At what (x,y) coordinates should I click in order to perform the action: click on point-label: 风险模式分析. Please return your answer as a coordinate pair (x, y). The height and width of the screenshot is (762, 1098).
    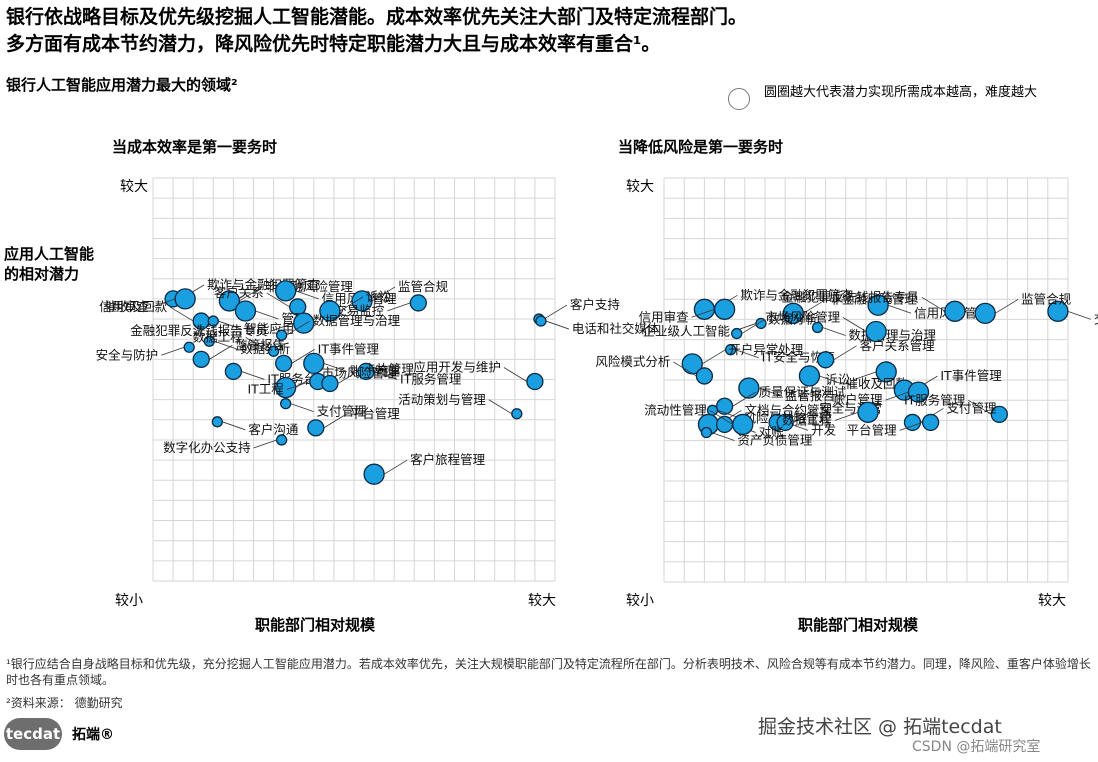
    Looking at the image, I should click on (632, 361).